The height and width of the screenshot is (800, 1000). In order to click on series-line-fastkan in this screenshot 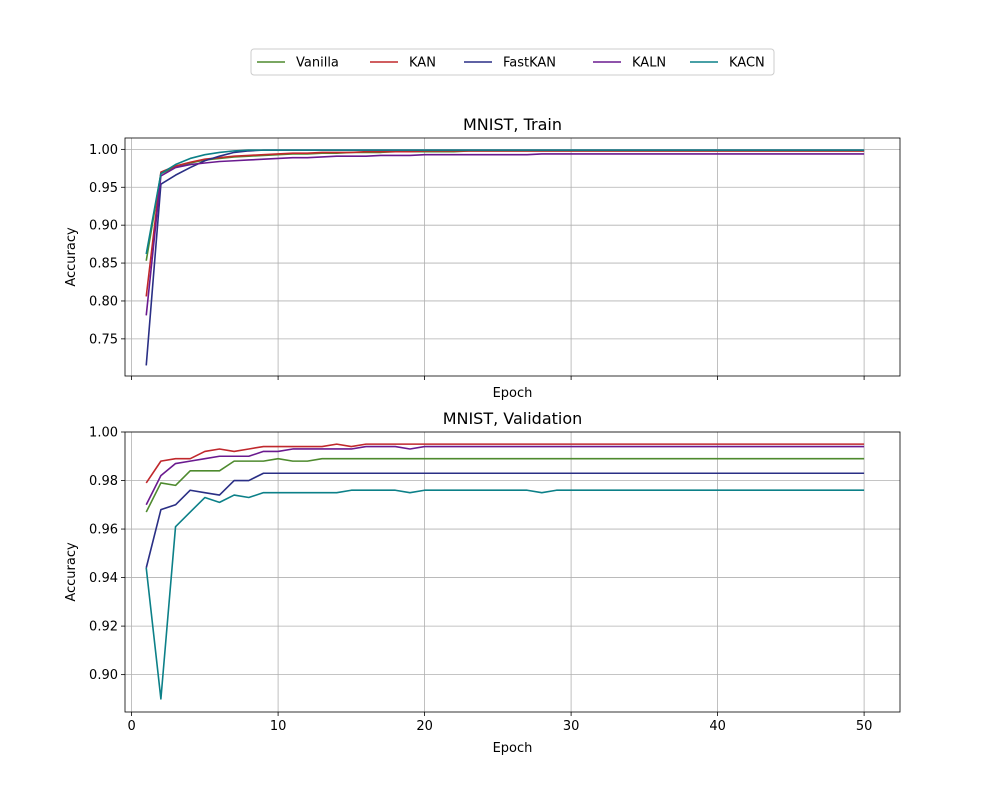, I will do `click(505, 520)`.